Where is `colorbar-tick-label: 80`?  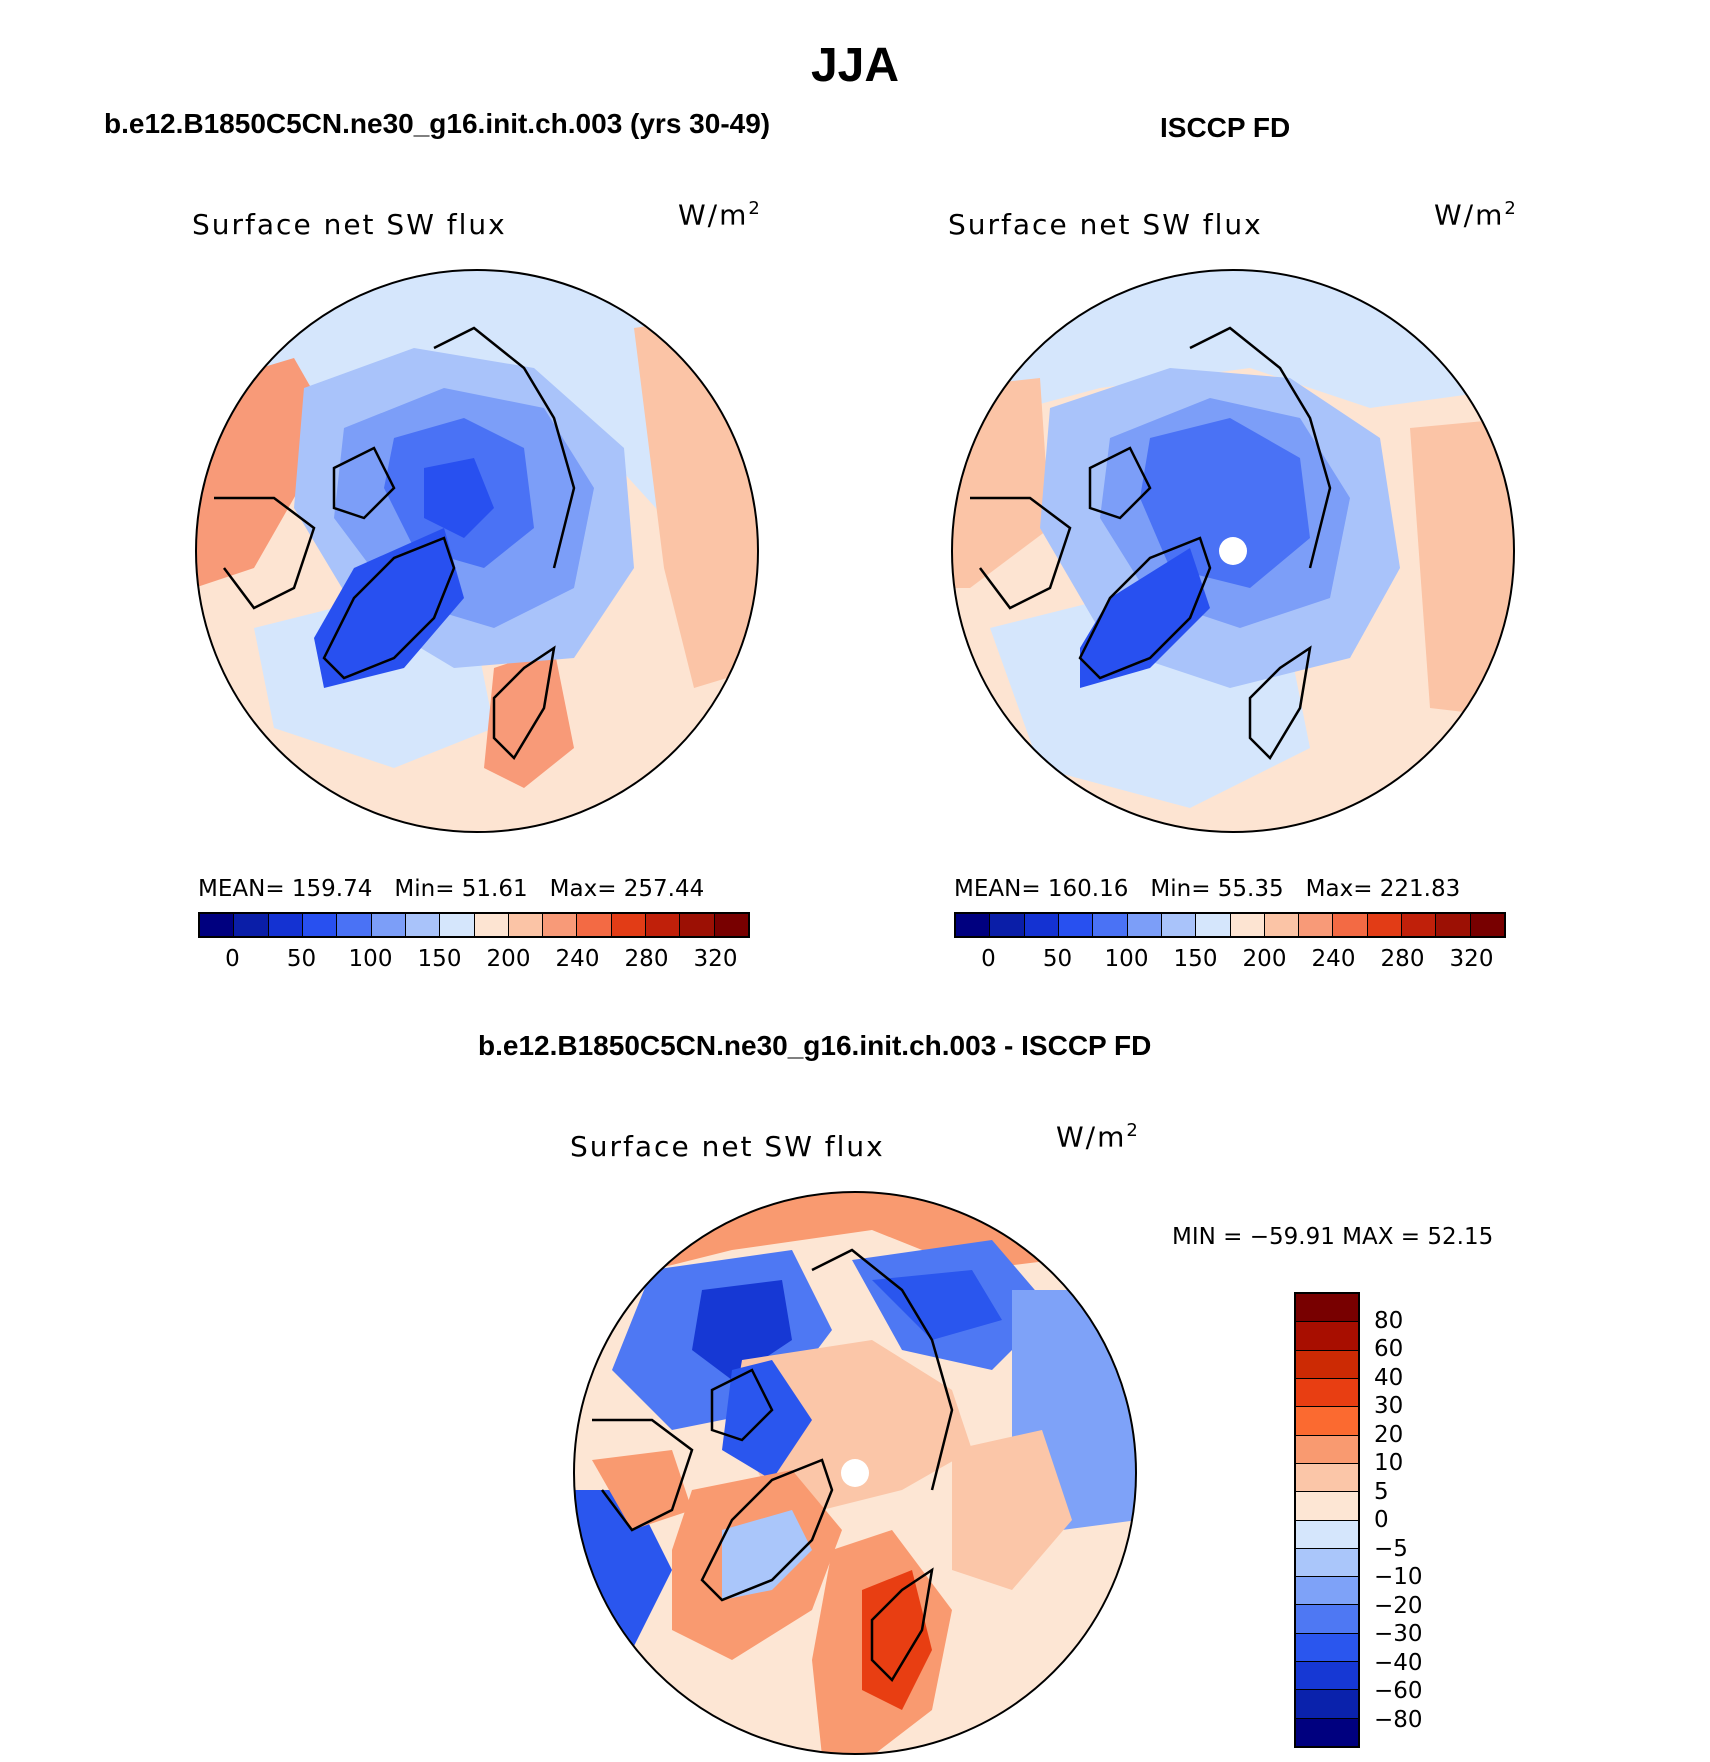
colorbar-tick-label: 80 is located at coordinates (1389, 1320).